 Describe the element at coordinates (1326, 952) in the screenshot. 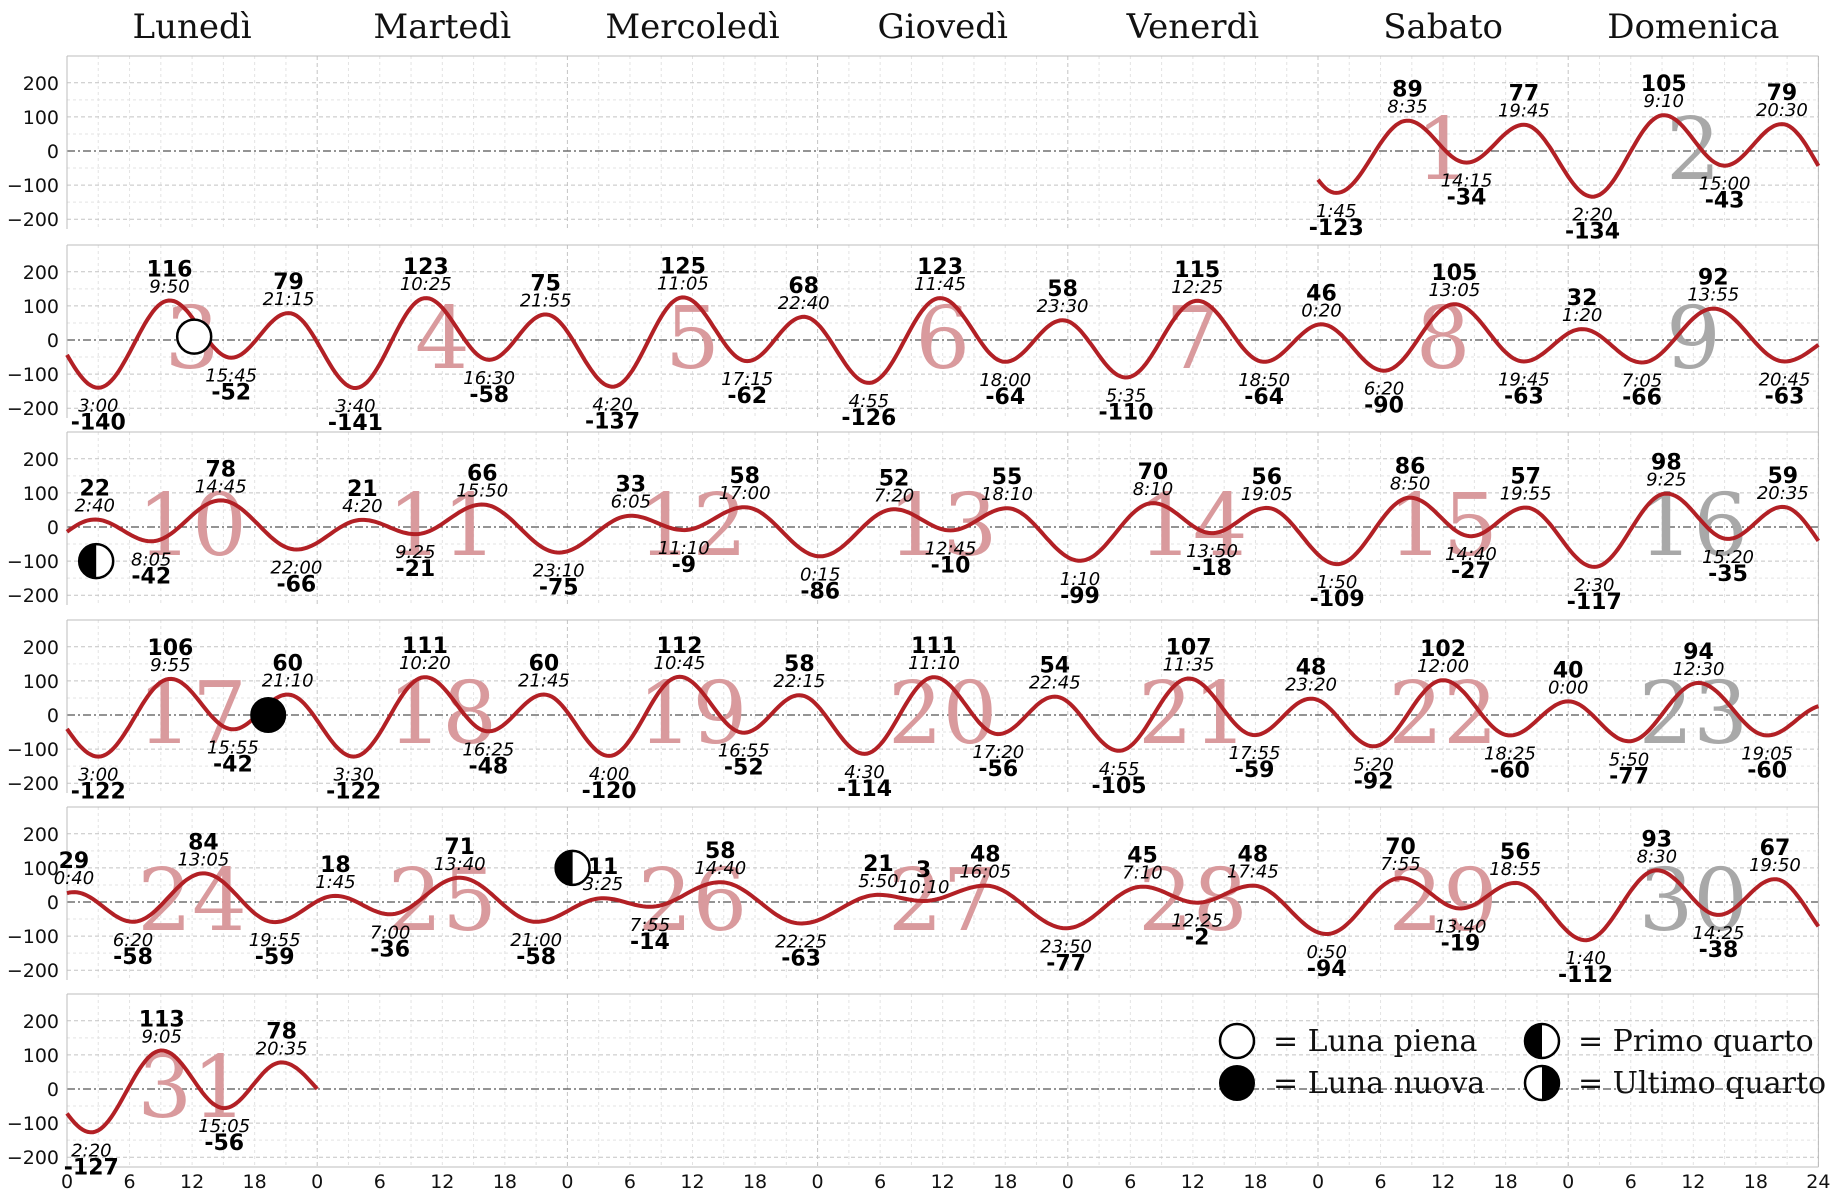

I see `extreme-time: 0:50` at that location.